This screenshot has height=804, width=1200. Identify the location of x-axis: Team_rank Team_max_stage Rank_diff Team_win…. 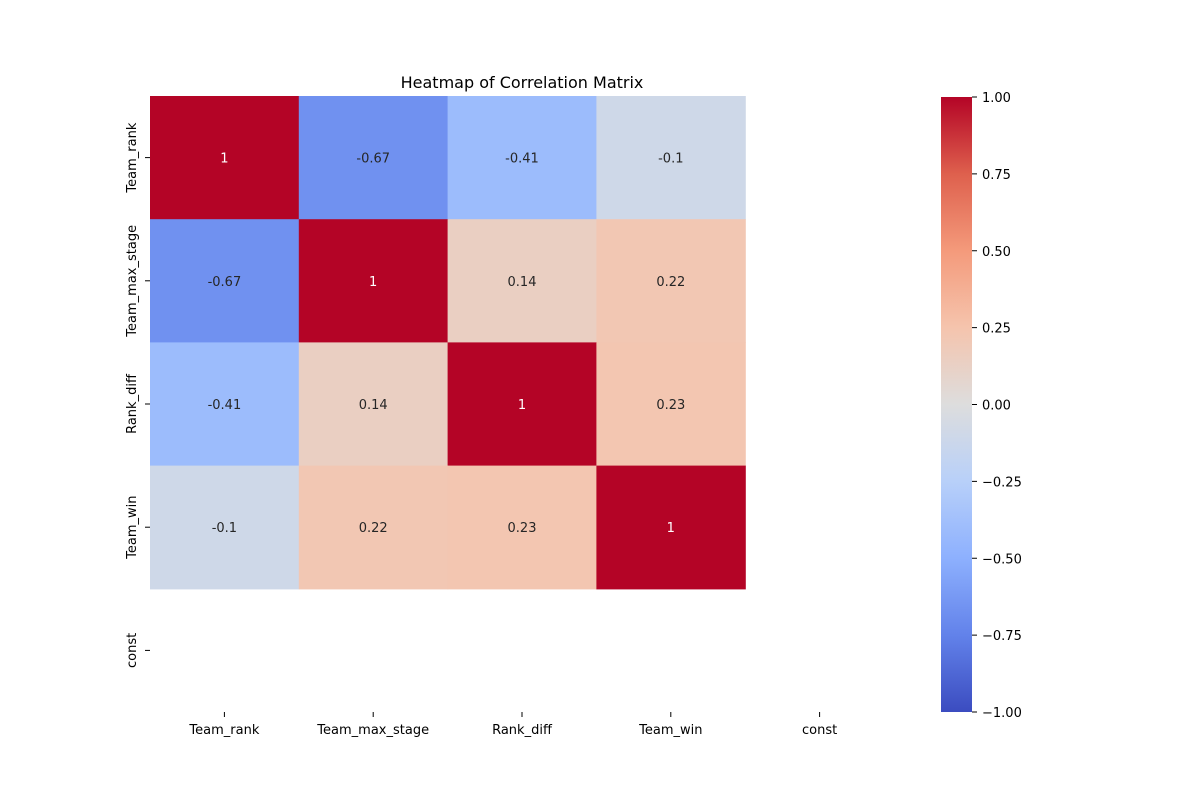
(512, 725).